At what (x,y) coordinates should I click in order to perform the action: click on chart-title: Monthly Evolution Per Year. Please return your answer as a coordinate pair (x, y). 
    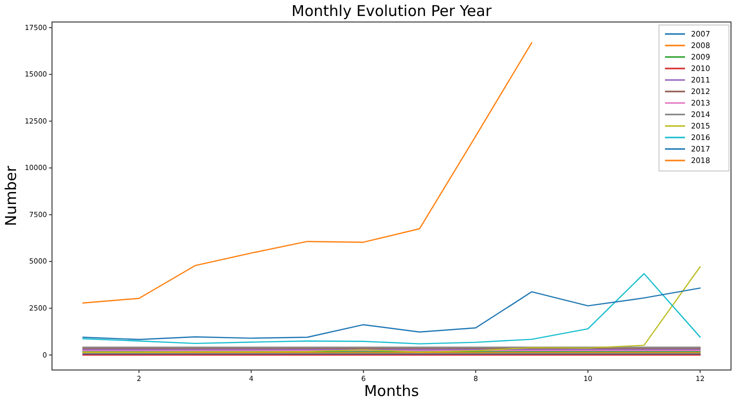
    Looking at the image, I should click on (392, 11).